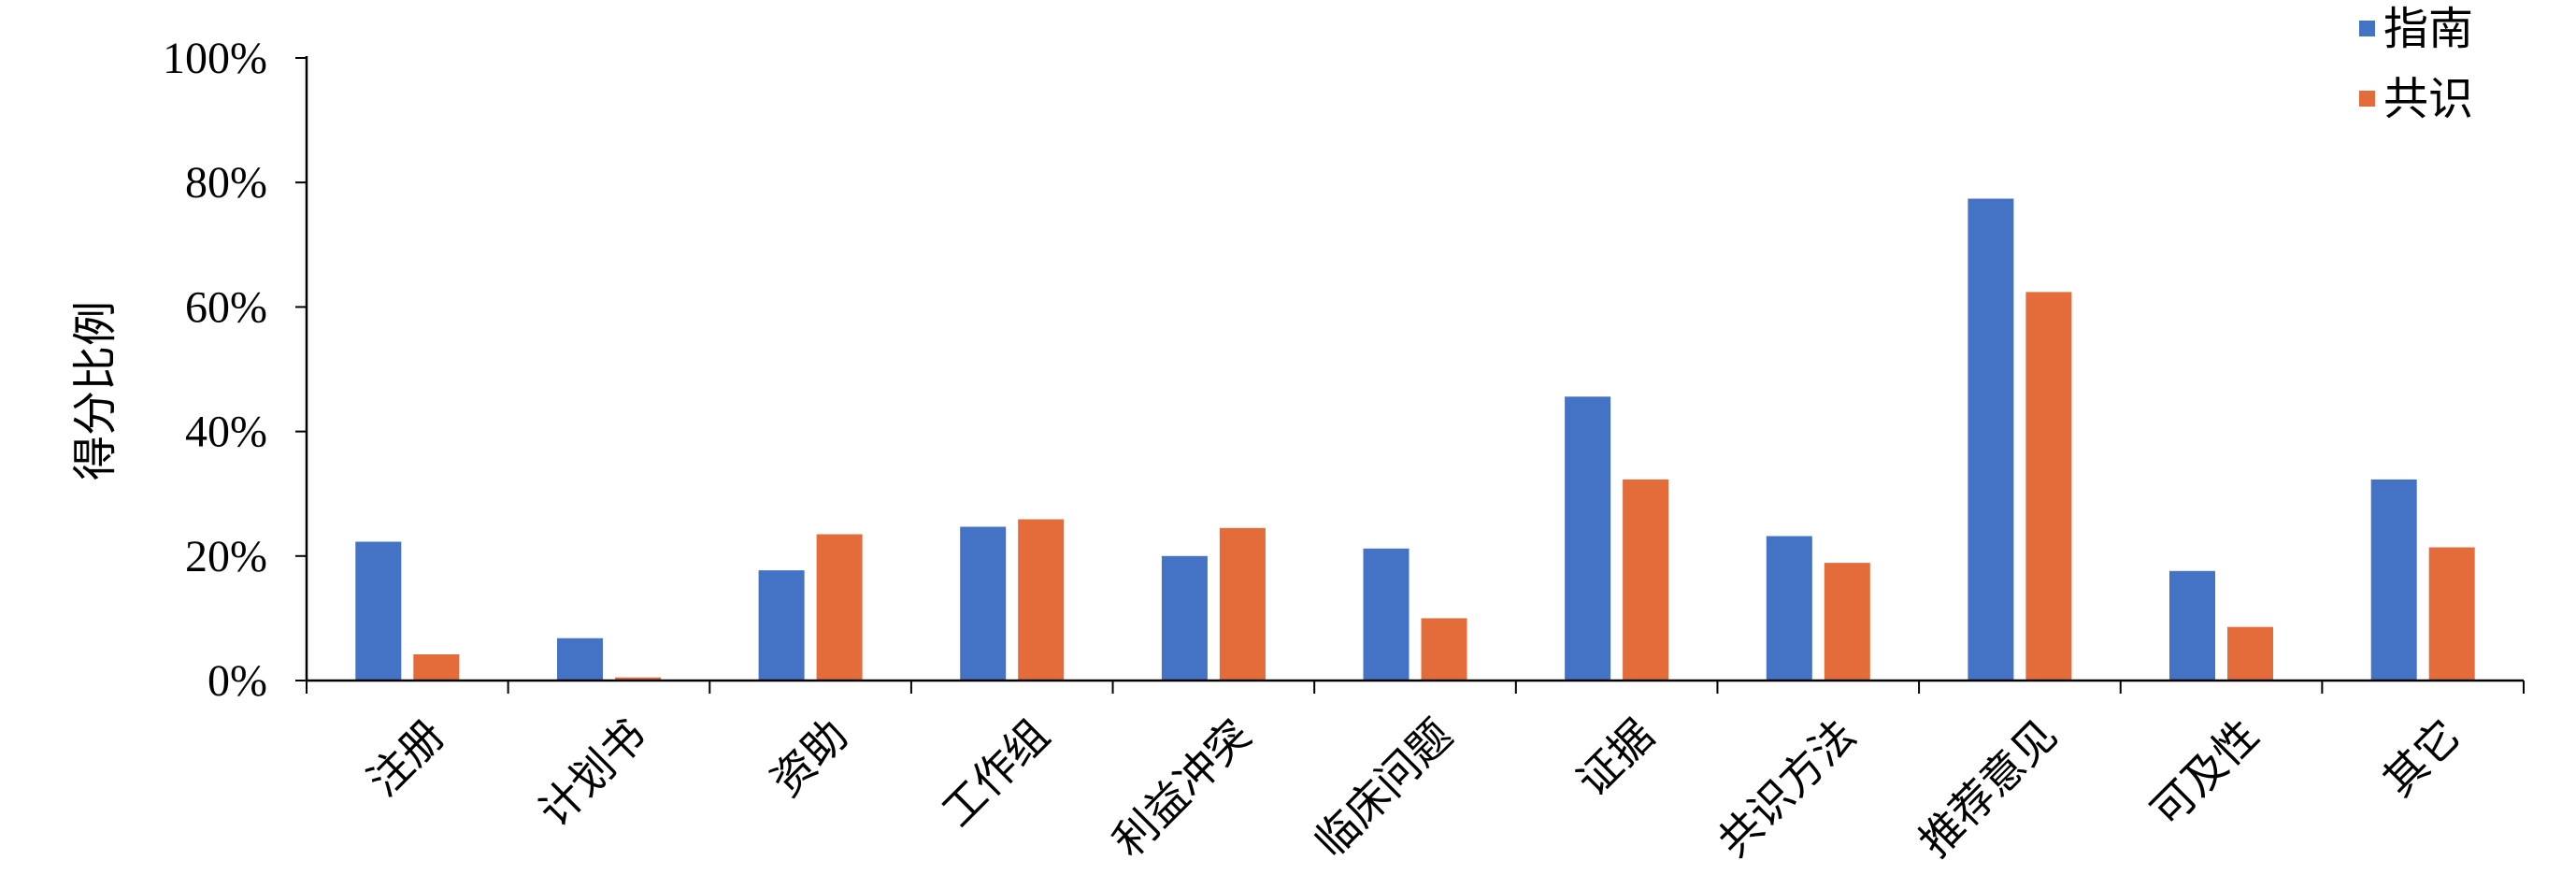 This screenshot has height=889, width=2576. Describe the element at coordinates (215, 58) in the screenshot. I see `y-tick-label: 100%` at that location.